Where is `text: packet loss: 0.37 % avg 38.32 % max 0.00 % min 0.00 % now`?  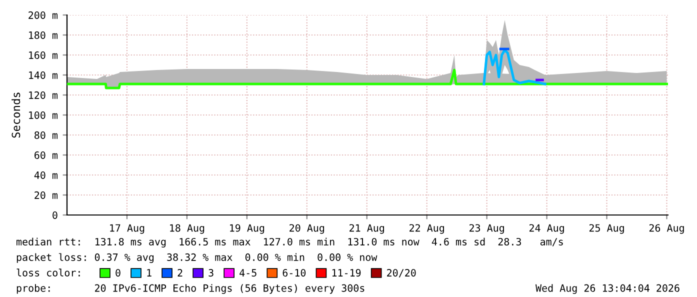
text: packet loss: 0.37 % avg 38.32 % max 0.00 % min 0.00 % now is located at coordinates (197, 258).